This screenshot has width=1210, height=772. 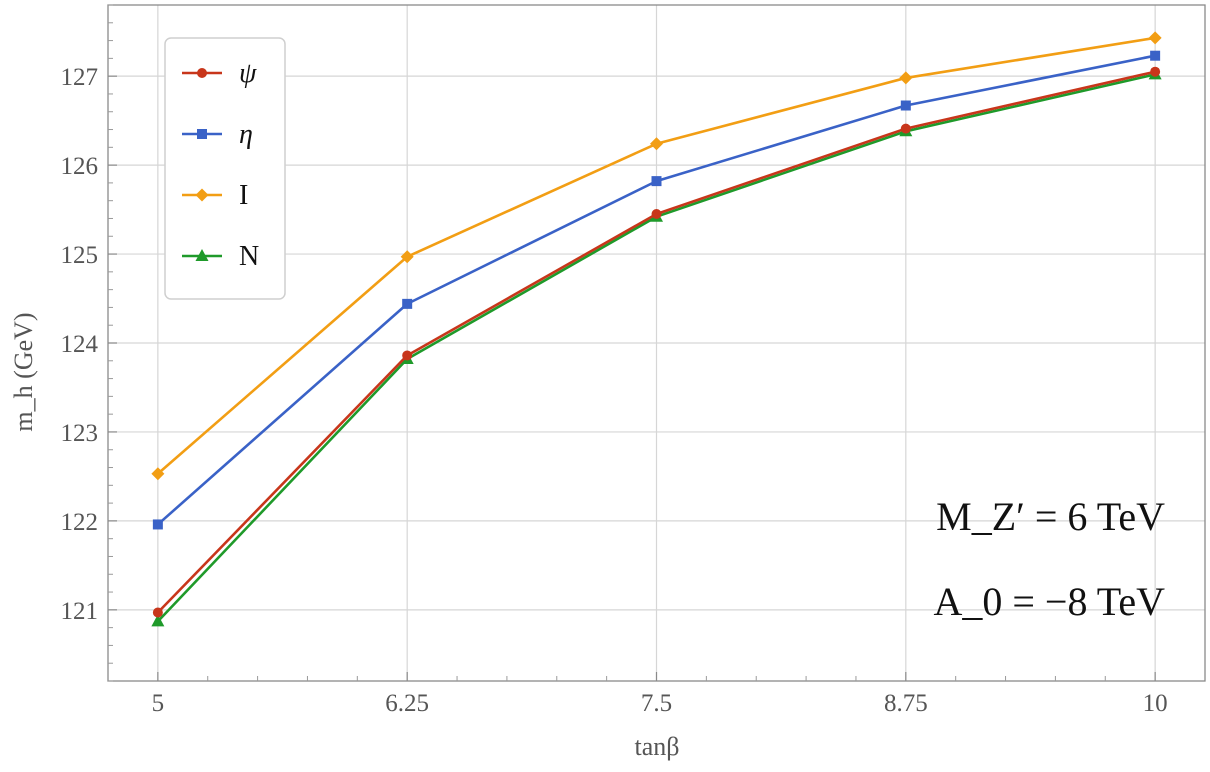 What do you see at coordinates (657, 746) in the screenshot?
I see `x-axis-label: tanβ` at bounding box center [657, 746].